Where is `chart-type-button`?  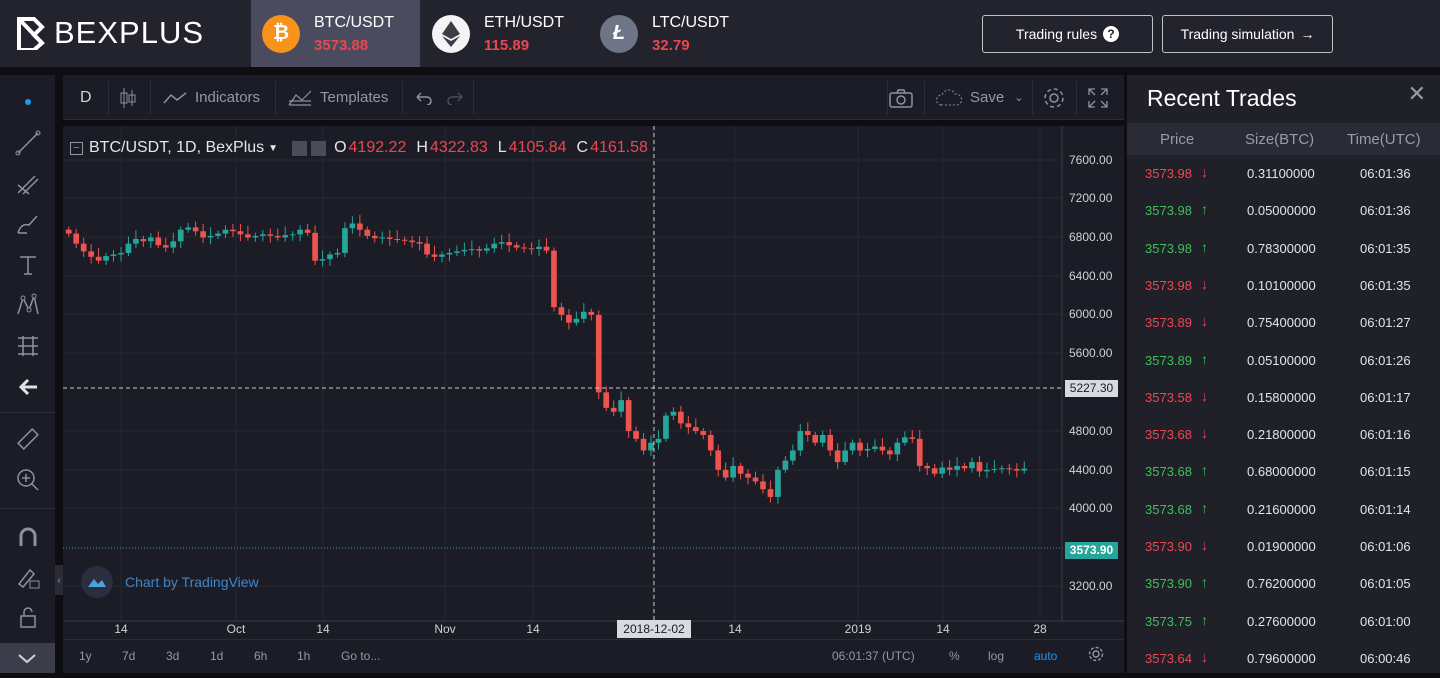 chart-type-button is located at coordinates (128, 97).